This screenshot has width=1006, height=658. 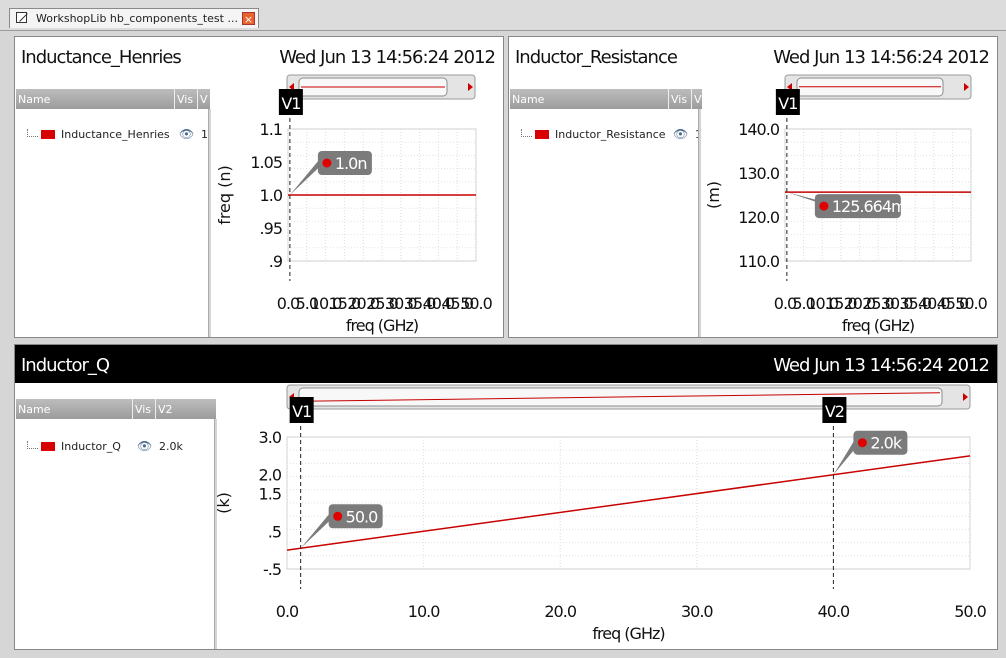 I want to click on y-tick-label: 140.0, so click(x=759, y=129).